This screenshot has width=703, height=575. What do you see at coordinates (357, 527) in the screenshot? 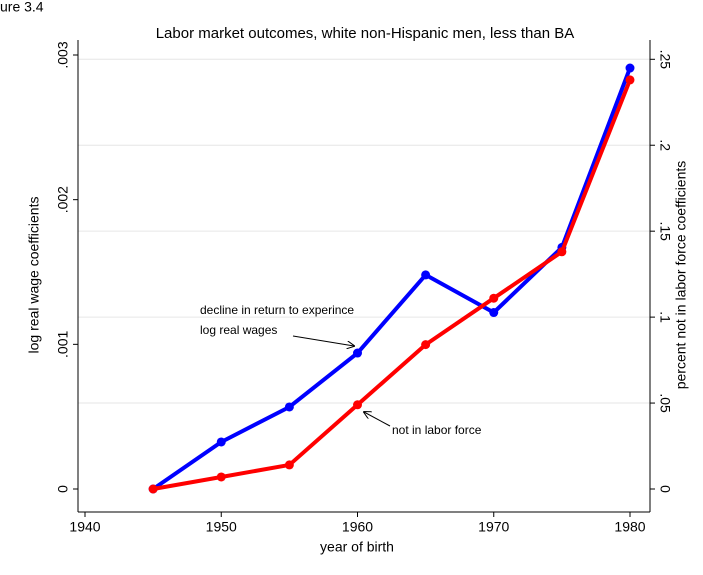
I see `x-tick-label: 1960` at bounding box center [357, 527].